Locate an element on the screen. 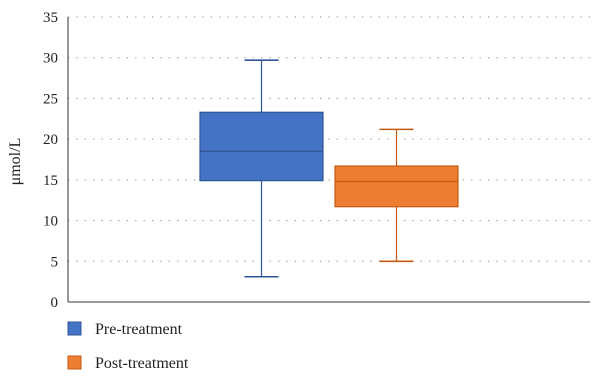  legend: Pre-treatment Post-treatment is located at coordinates (128, 346).